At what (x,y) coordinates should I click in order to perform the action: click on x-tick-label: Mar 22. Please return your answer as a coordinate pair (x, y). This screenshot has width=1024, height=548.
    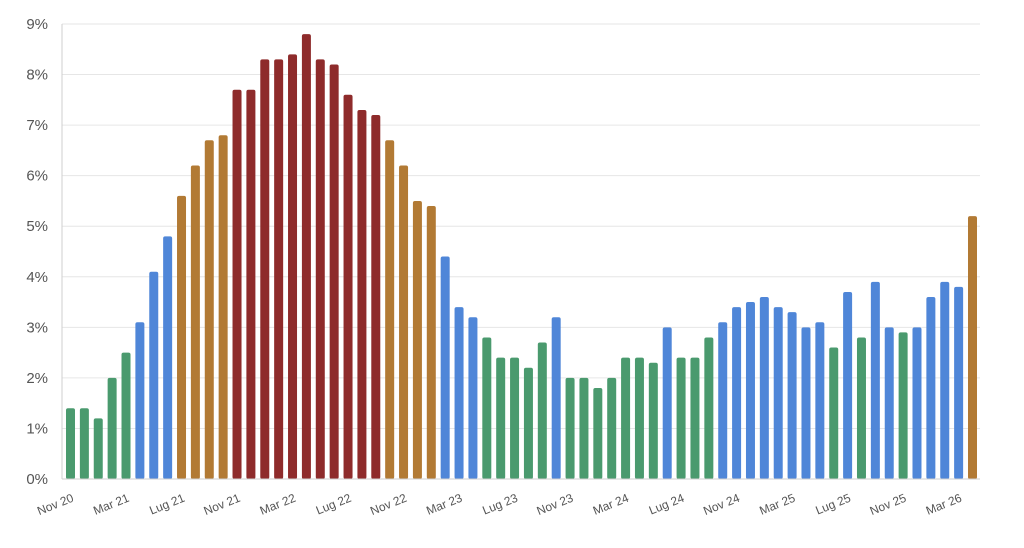
    Looking at the image, I should click on (278, 504).